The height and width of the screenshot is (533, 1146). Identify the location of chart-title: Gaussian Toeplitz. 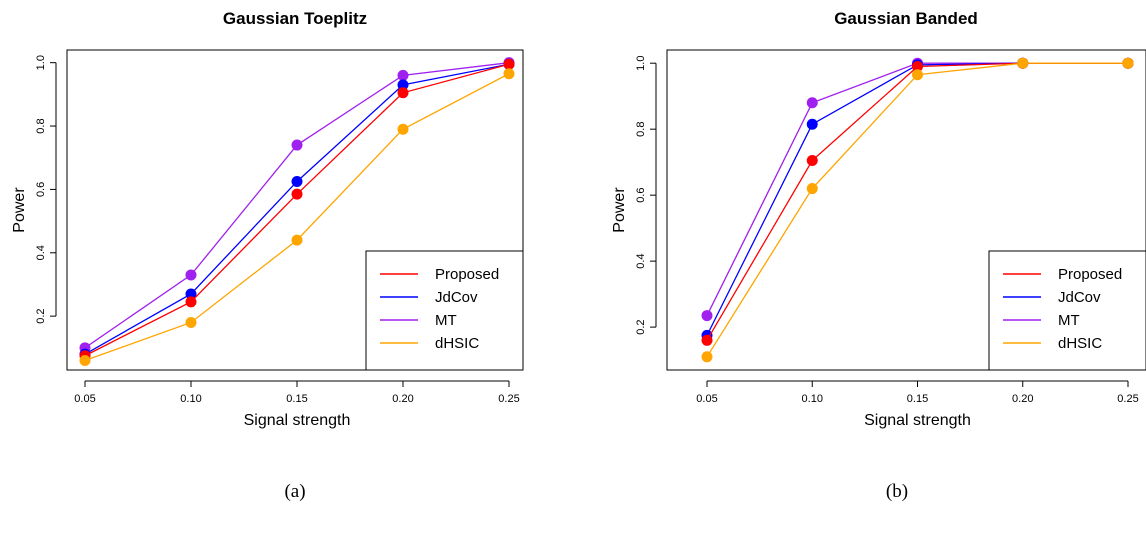
(295, 18).